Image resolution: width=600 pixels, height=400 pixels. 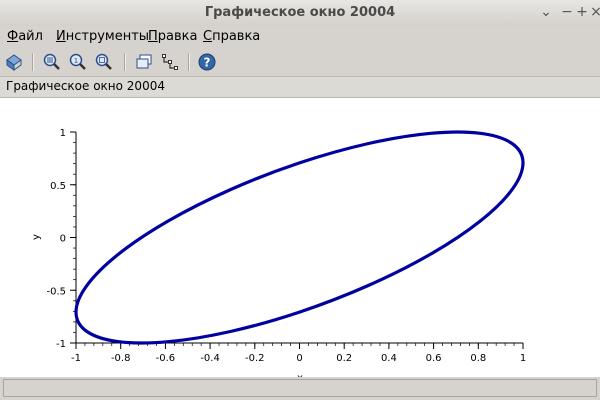 What do you see at coordinates (25, 36) in the screenshot?
I see `menu-file: Файл` at bounding box center [25, 36].